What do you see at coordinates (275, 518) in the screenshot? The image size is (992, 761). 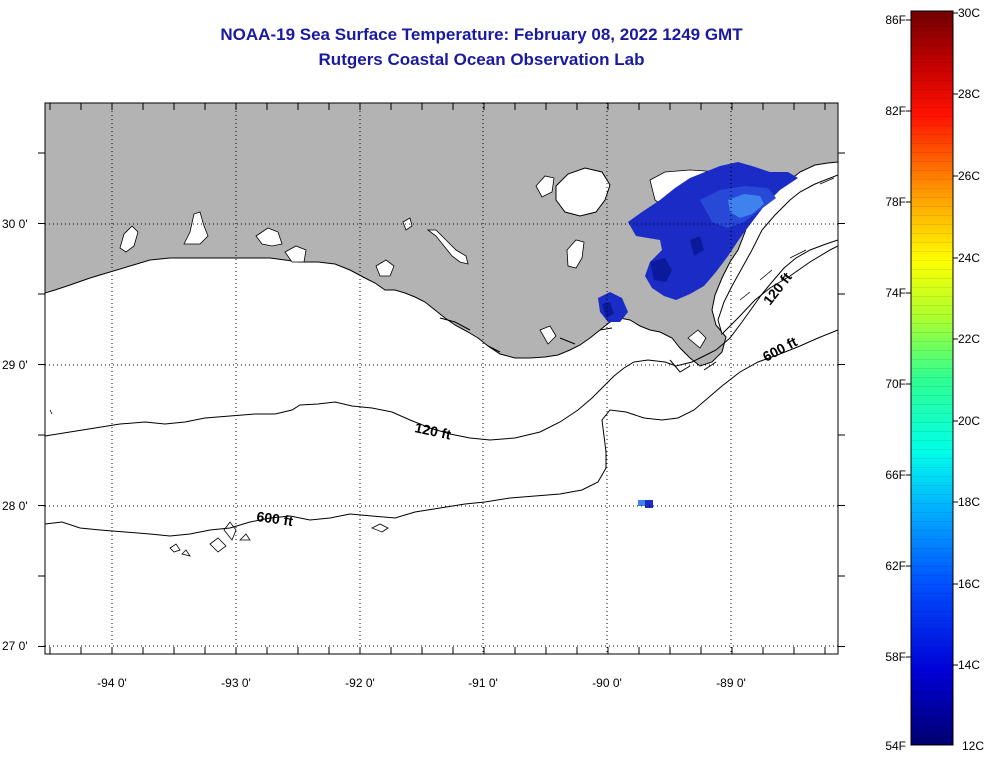 I see `contour-label-600ft: 600 ft` at bounding box center [275, 518].